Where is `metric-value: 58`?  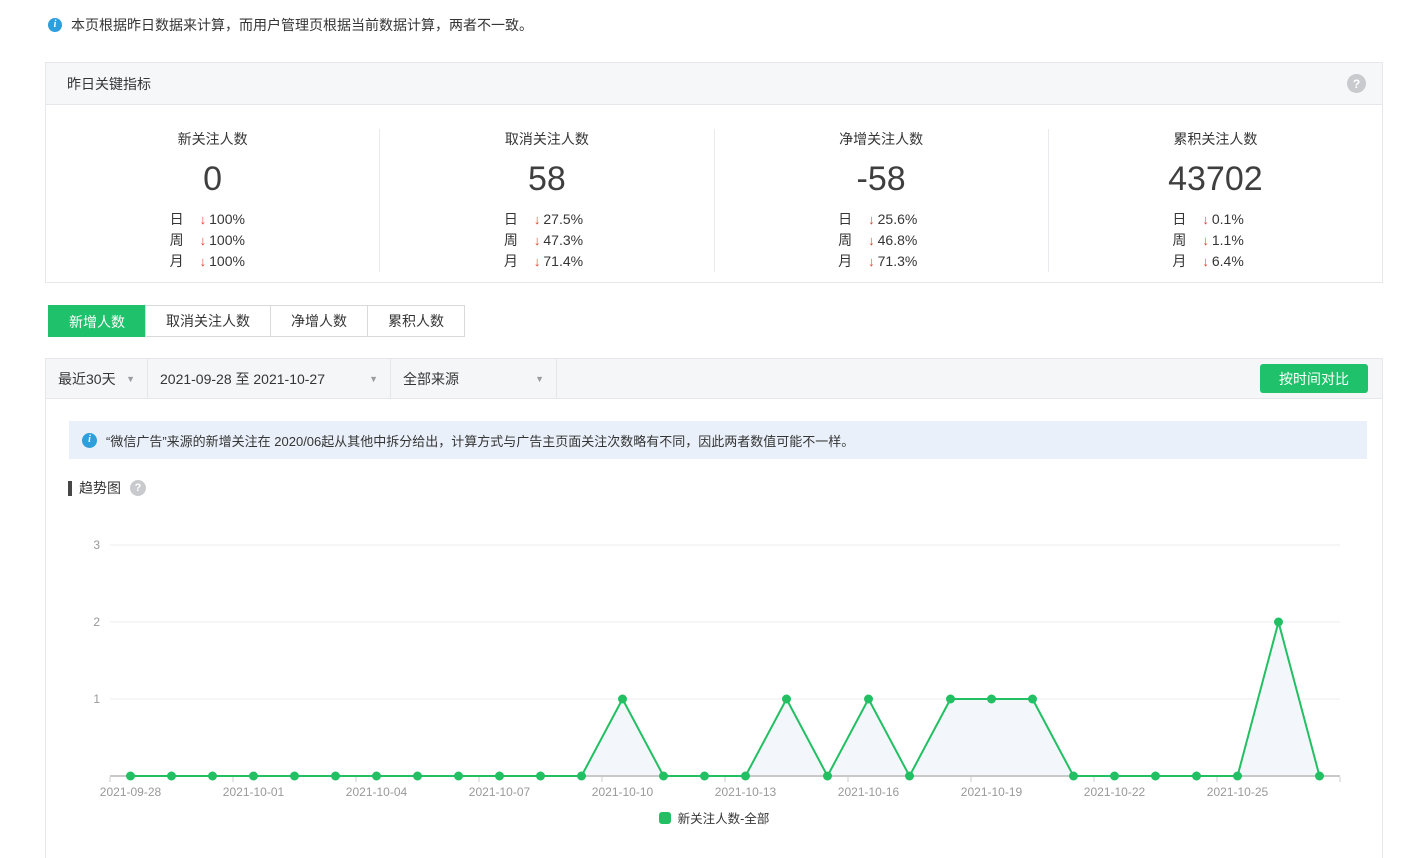
metric-value: 58 is located at coordinates (546, 179).